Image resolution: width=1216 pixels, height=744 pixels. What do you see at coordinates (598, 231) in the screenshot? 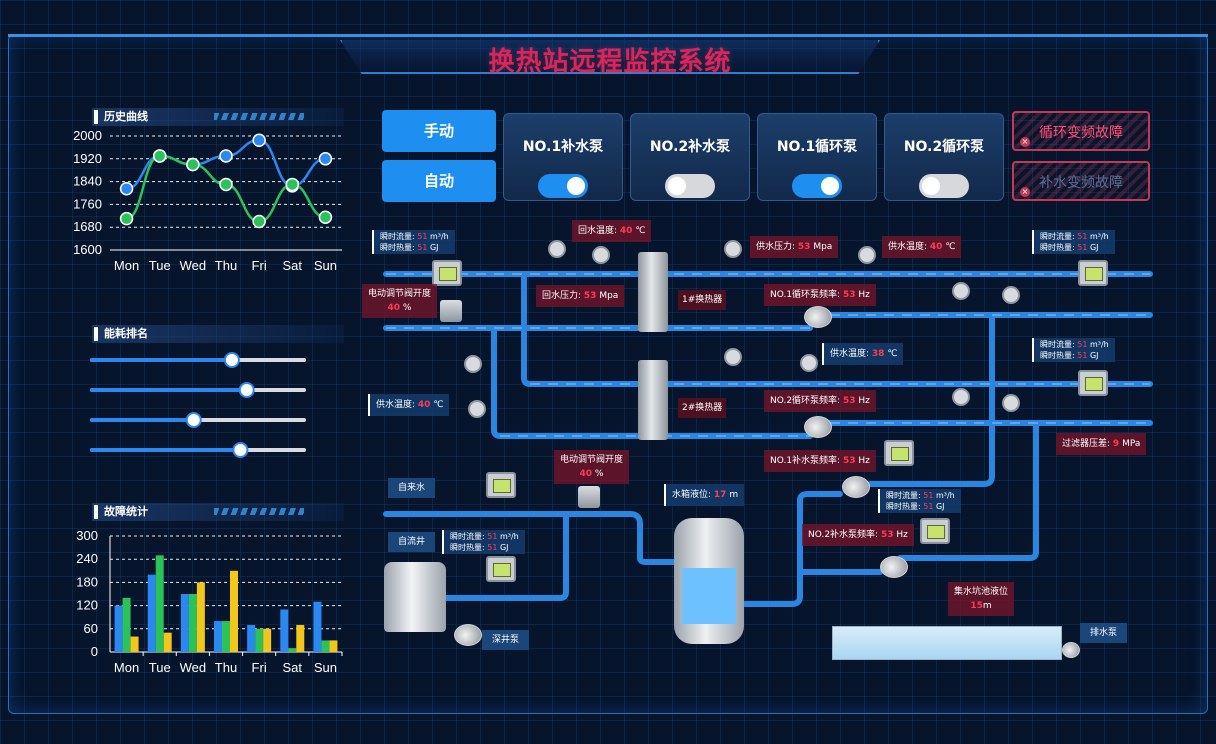
I see `label: 回水温度:` at bounding box center [598, 231].